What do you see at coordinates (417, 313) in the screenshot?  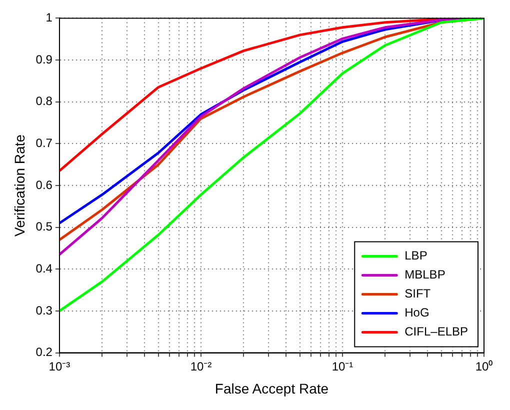 I see `legend-label: HoG` at bounding box center [417, 313].